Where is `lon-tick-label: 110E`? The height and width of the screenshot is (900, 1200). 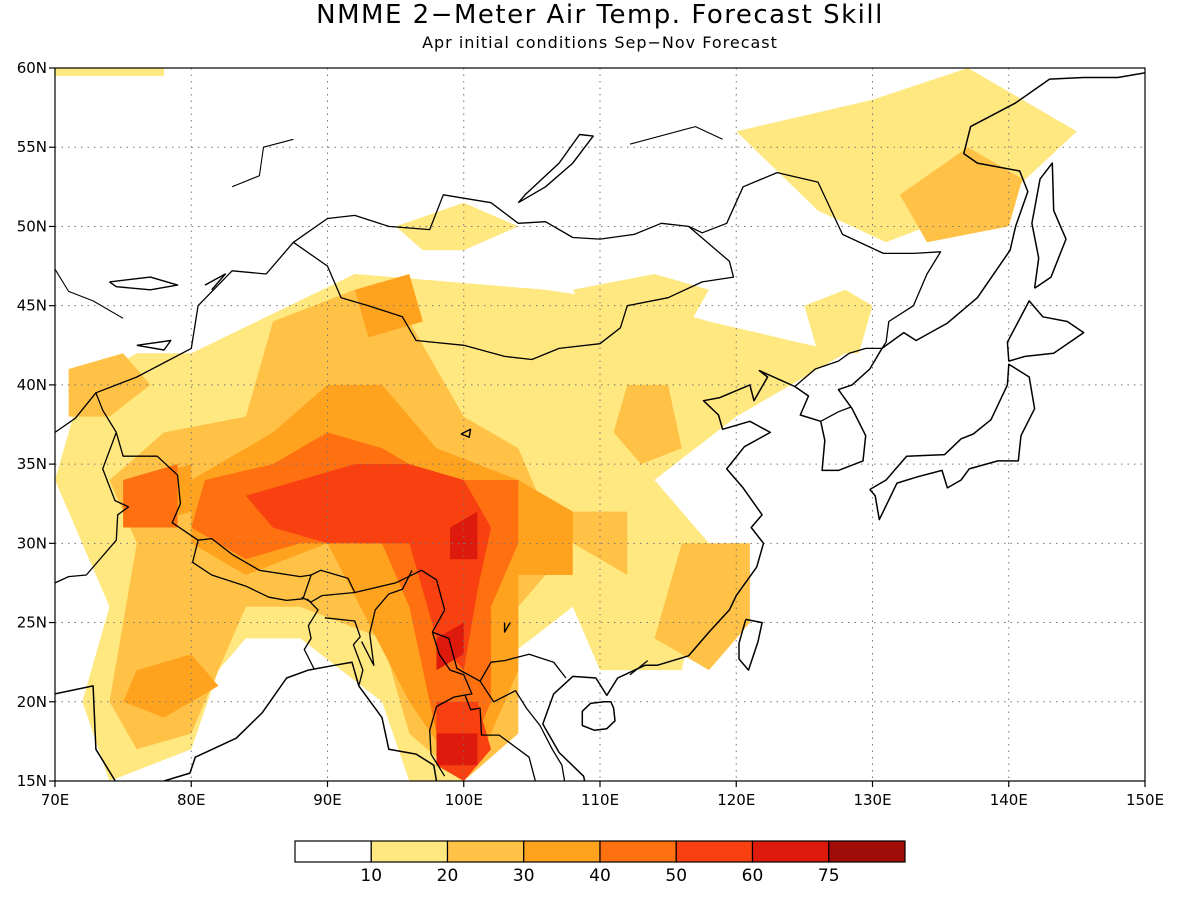
lon-tick-label: 110E is located at coordinates (600, 800).